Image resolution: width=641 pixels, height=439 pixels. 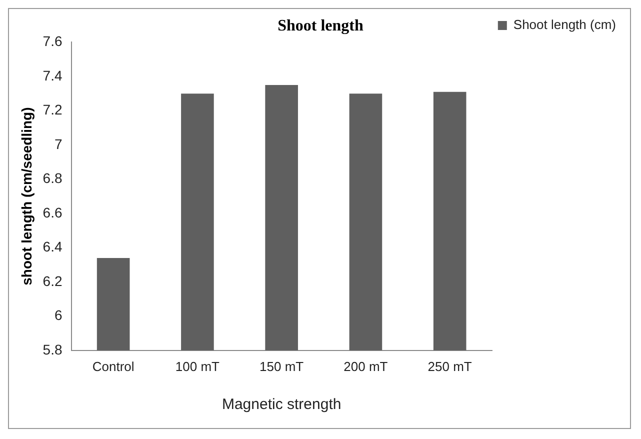 What do you see at coordinates (113, 366) in the screenshot?
I see `x-tick-label: Control` at bounding box center [113, 366].